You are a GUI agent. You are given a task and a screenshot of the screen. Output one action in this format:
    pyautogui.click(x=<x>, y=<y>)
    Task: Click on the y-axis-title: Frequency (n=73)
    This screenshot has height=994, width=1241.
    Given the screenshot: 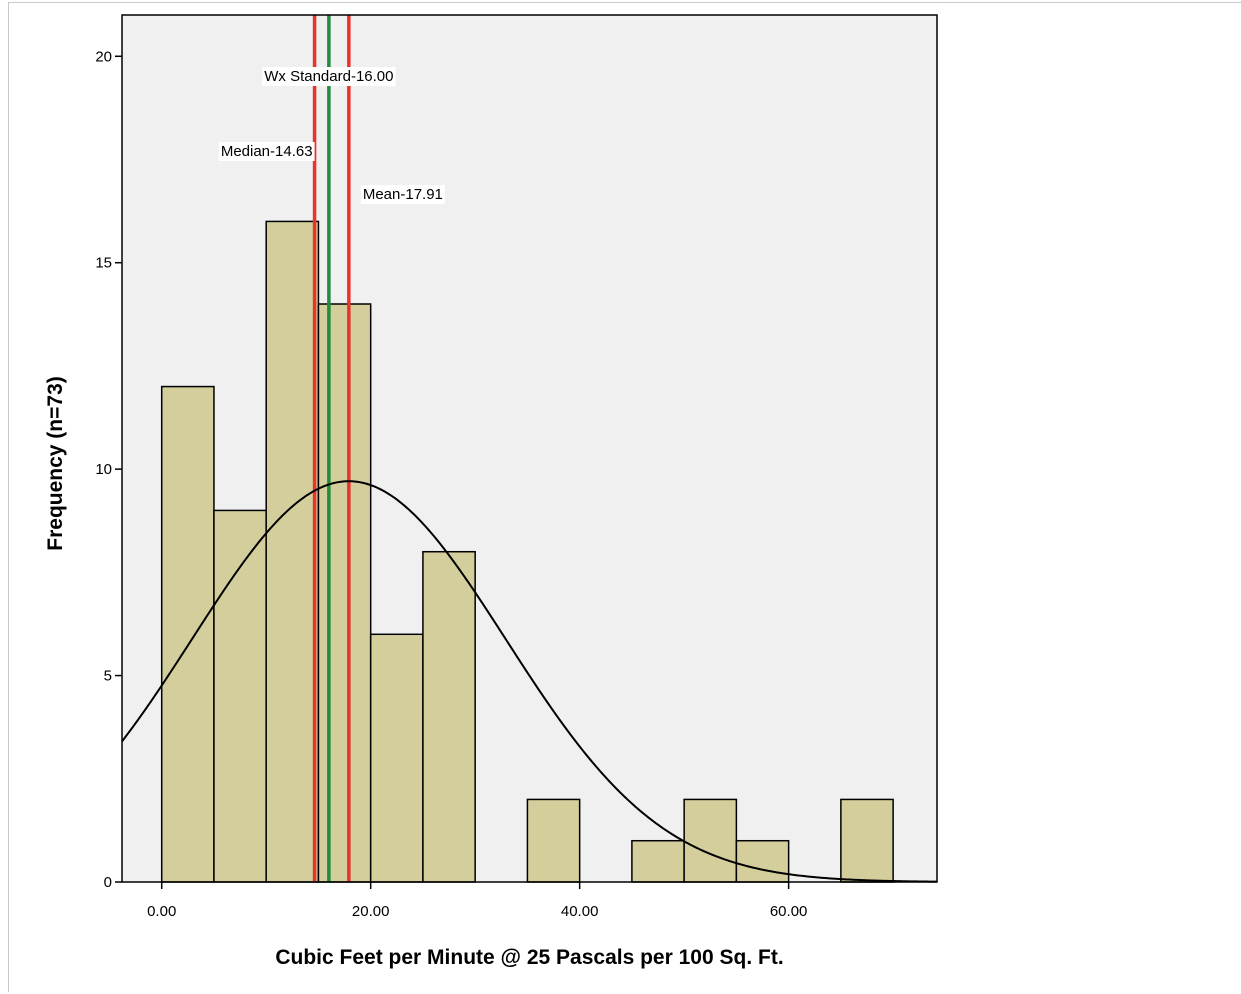 What is the action you would take?
    pyautogui.click(x=55, y=463)
    